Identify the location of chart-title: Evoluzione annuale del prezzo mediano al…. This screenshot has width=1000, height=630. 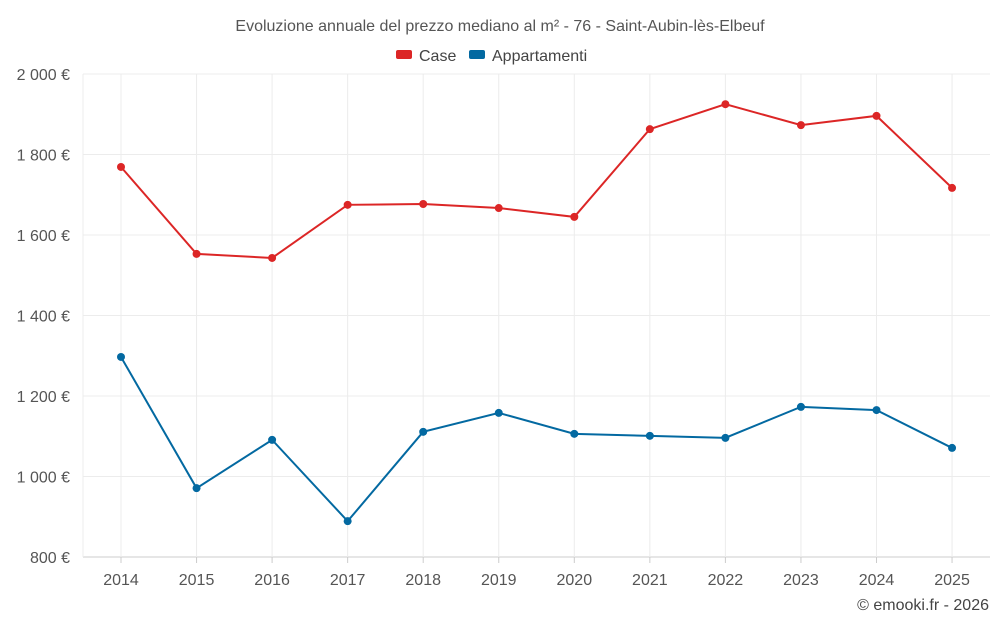
(500, 26).